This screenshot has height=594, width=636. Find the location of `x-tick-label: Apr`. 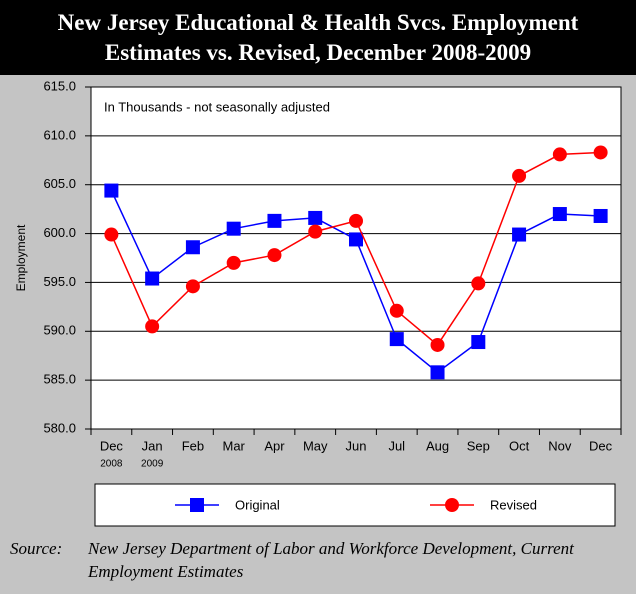

x-tick-label: Apr is located at coordinates (274, 445).